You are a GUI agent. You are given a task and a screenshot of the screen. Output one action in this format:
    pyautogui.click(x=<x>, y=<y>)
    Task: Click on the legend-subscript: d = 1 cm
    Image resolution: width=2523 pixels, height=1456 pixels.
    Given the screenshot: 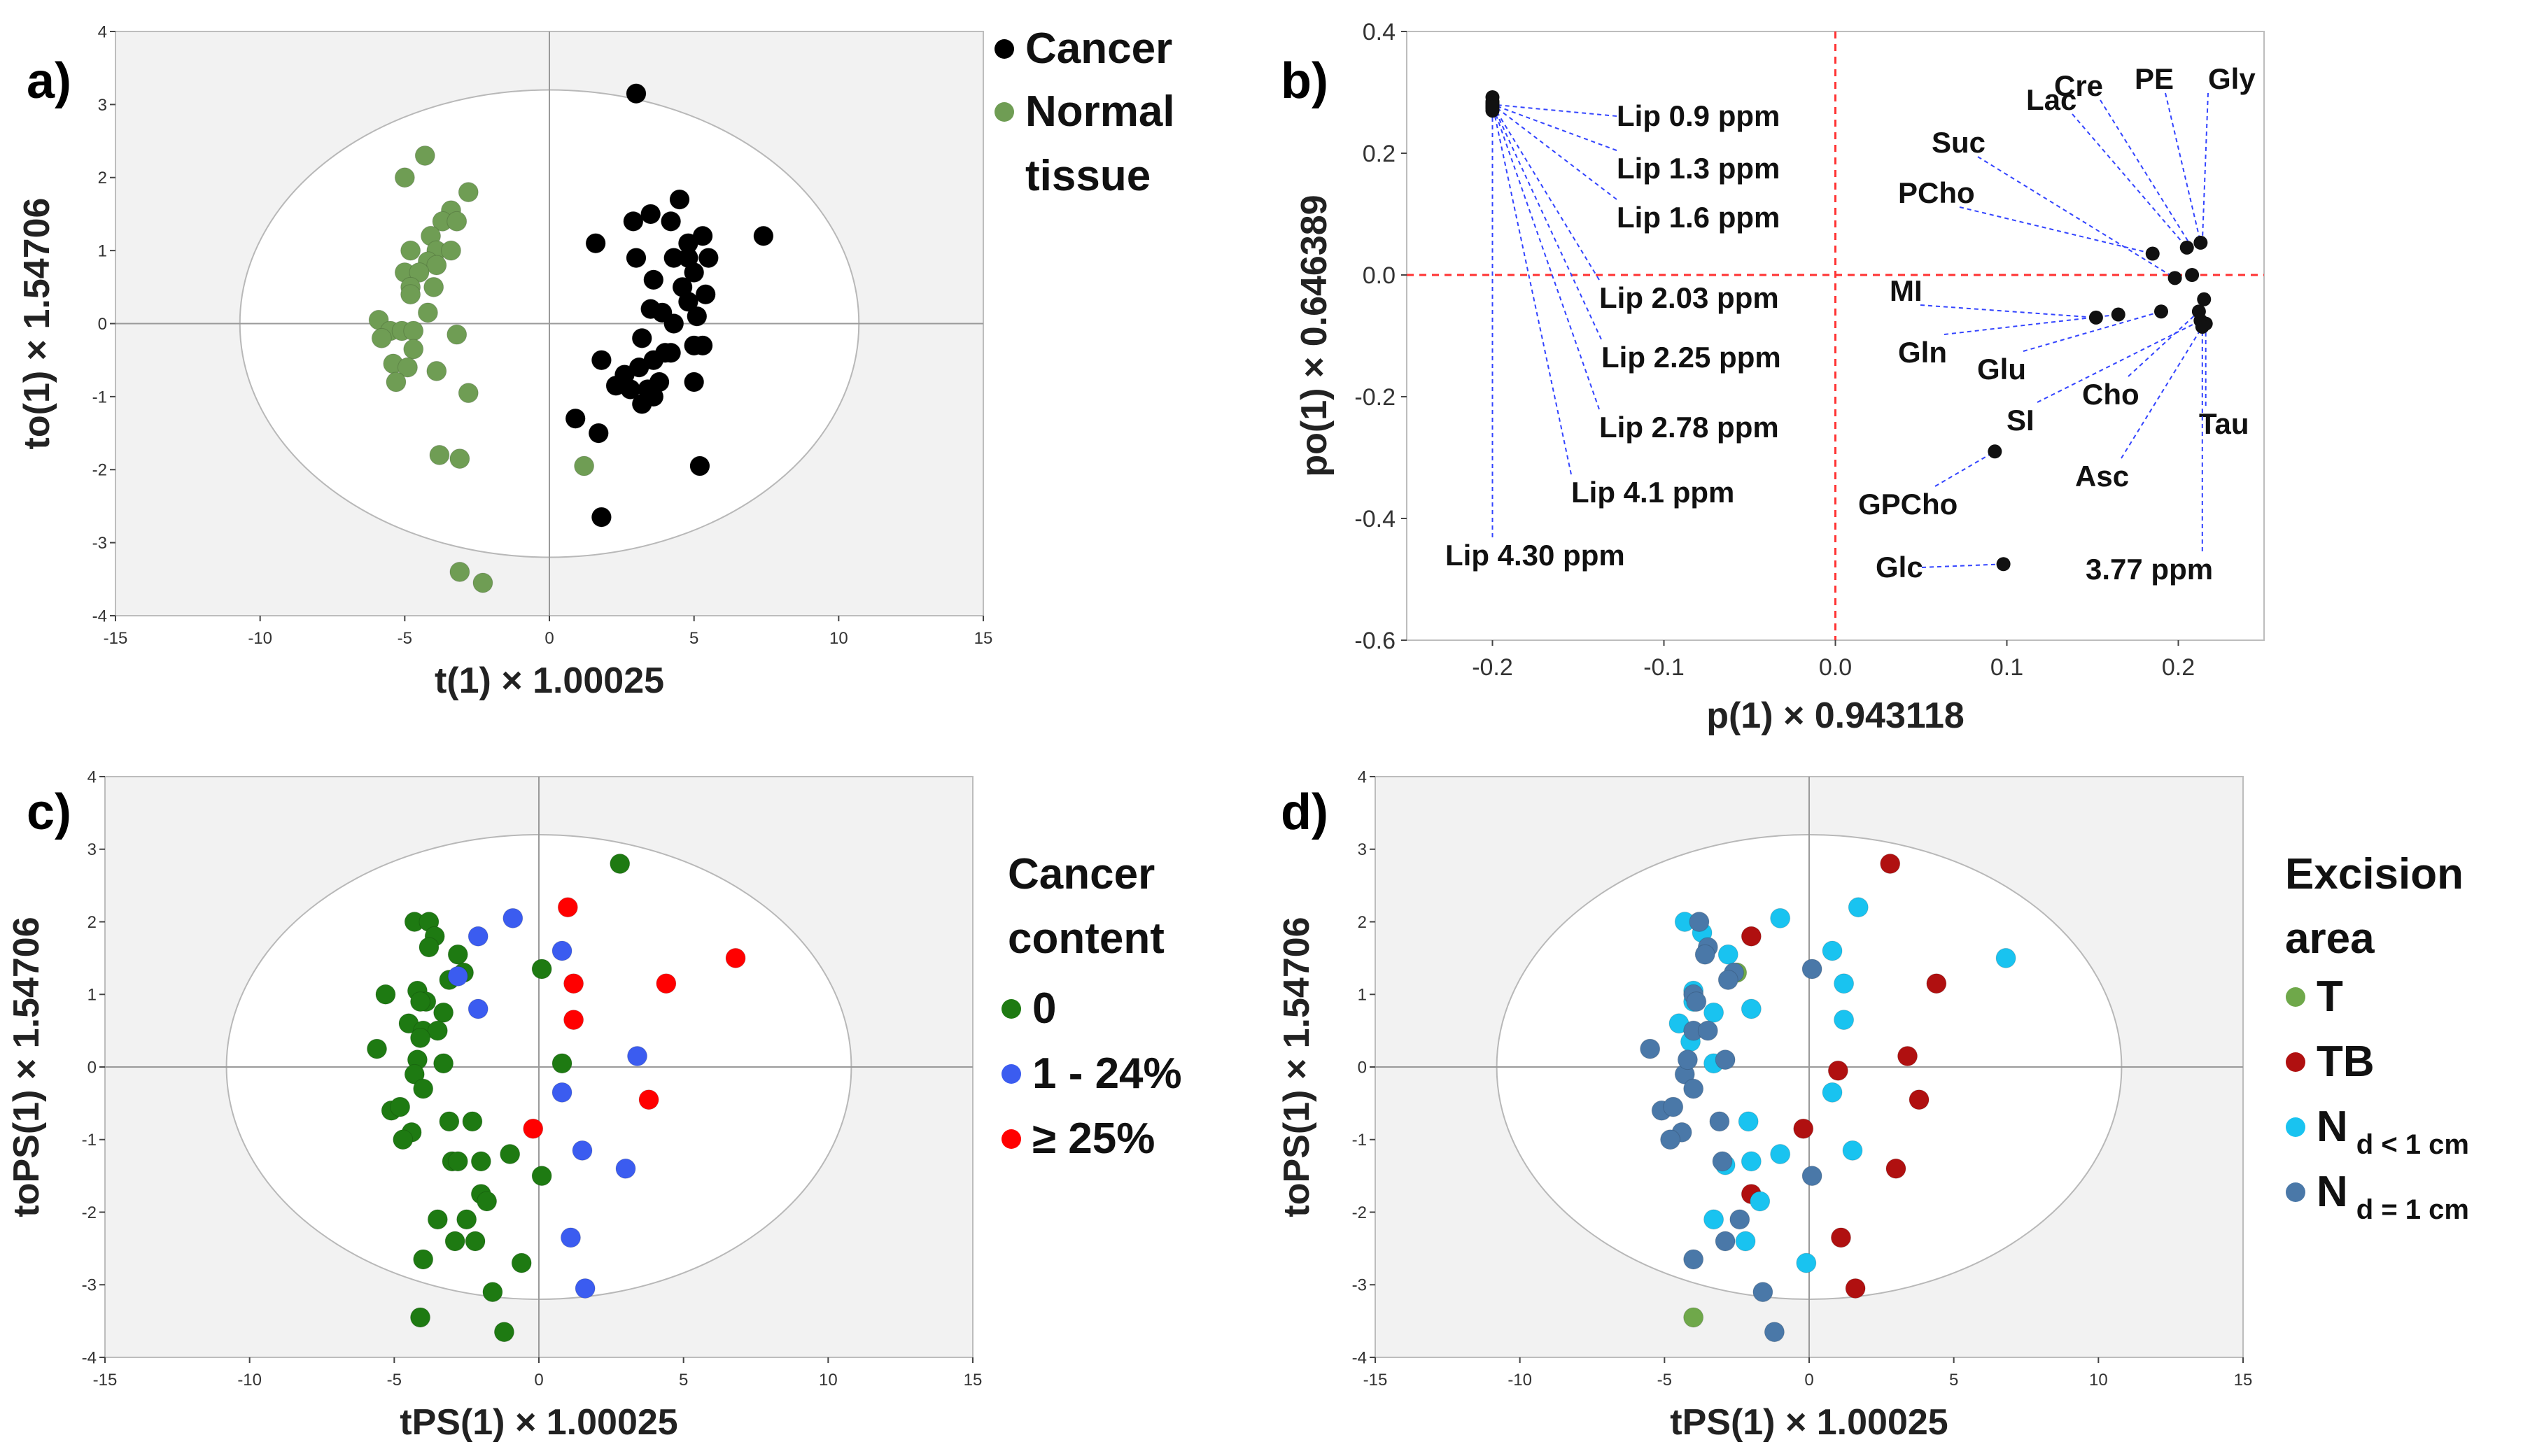 What is the action you would take?
    pyautogui.click(x=2412, y=1209)
    